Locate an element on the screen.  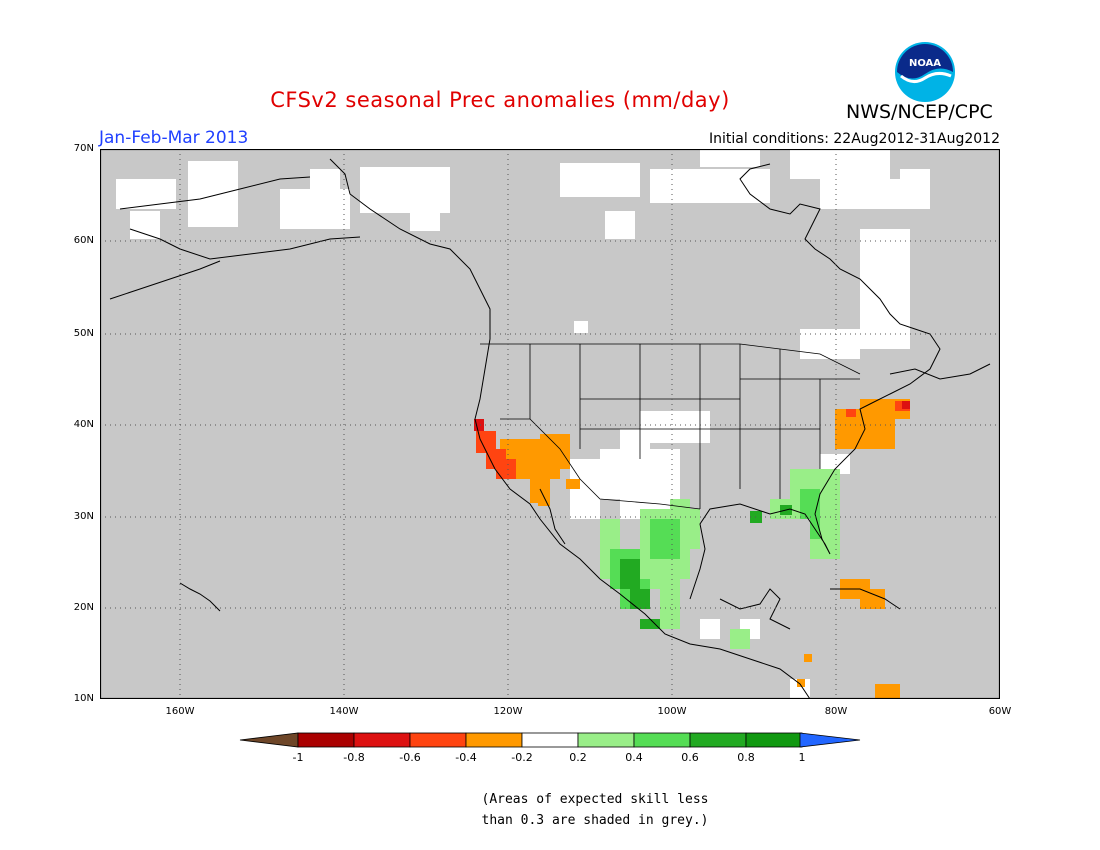
skill-note-line-1: (Areas of expected skill less is located at coordinates (595, 799).